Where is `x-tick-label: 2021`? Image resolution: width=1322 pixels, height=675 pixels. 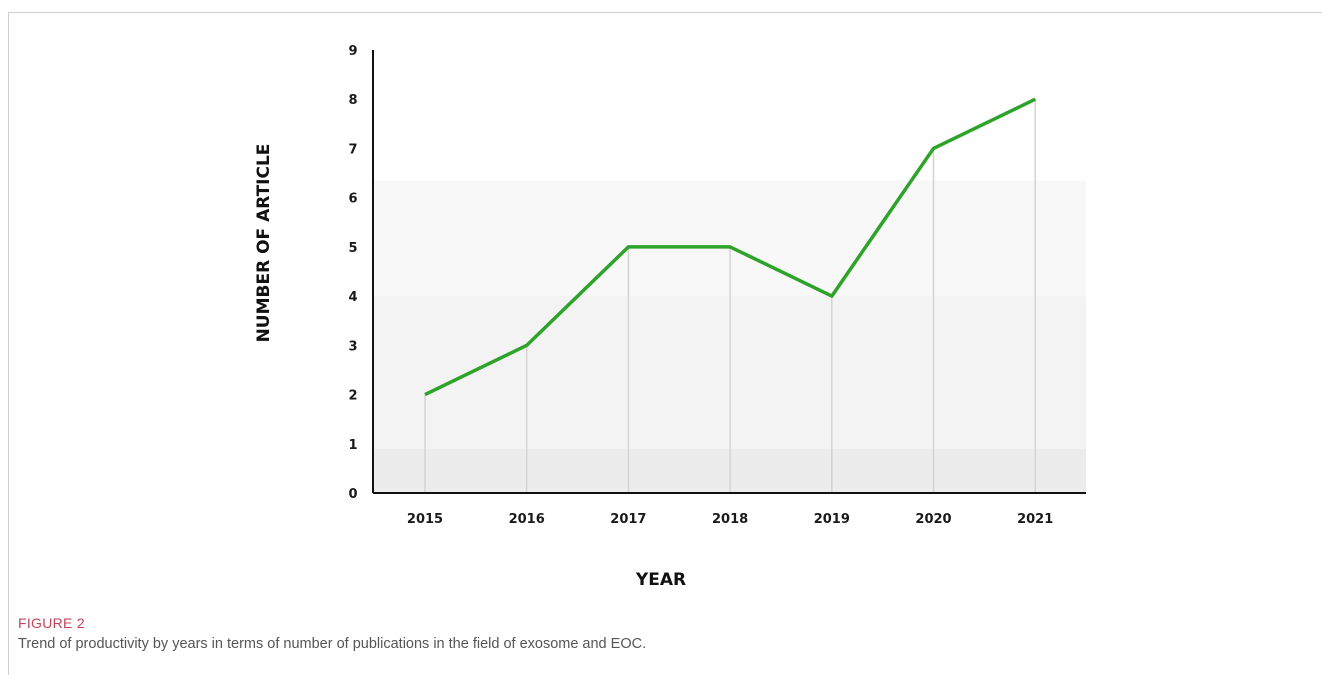
x-tick-label: 2021 is located at coordinates (1035, 519).